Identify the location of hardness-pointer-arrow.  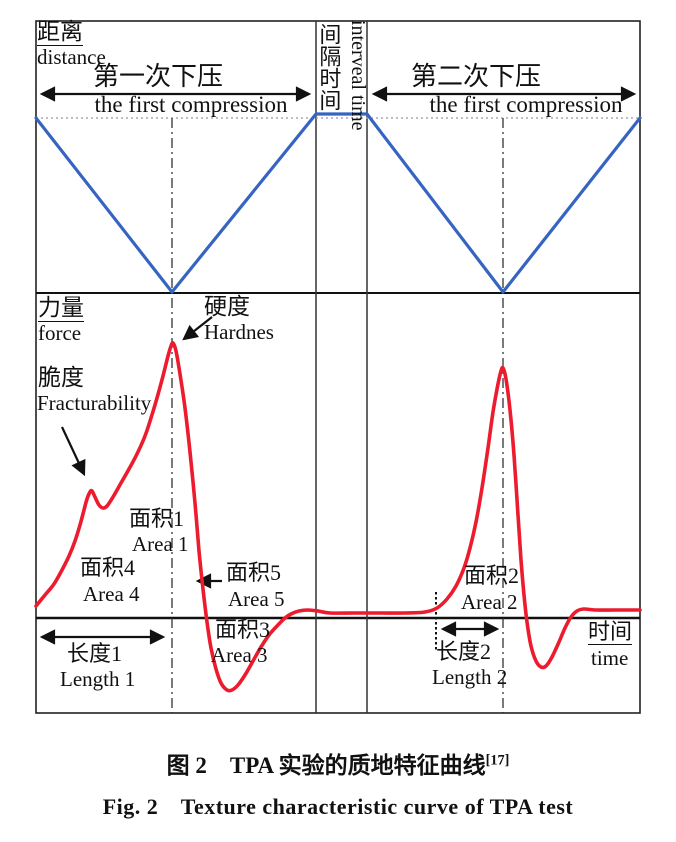
(197, 328).